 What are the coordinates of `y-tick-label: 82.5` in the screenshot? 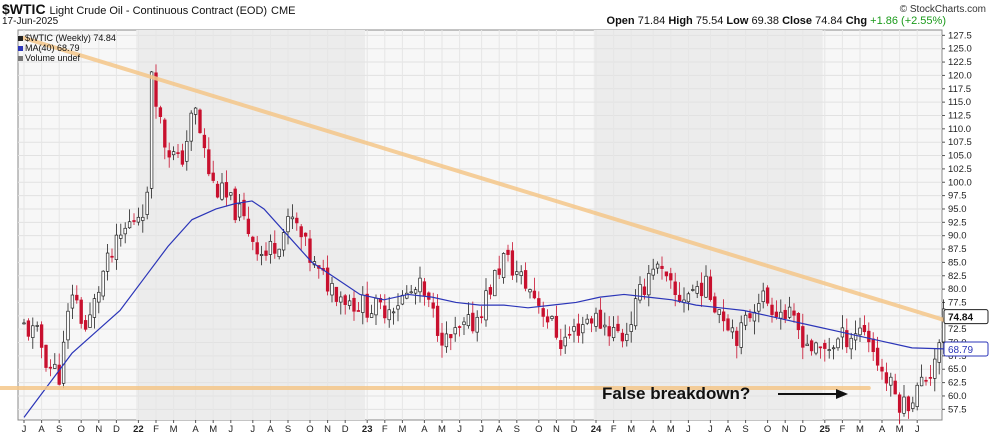 It's located at (957, 276).